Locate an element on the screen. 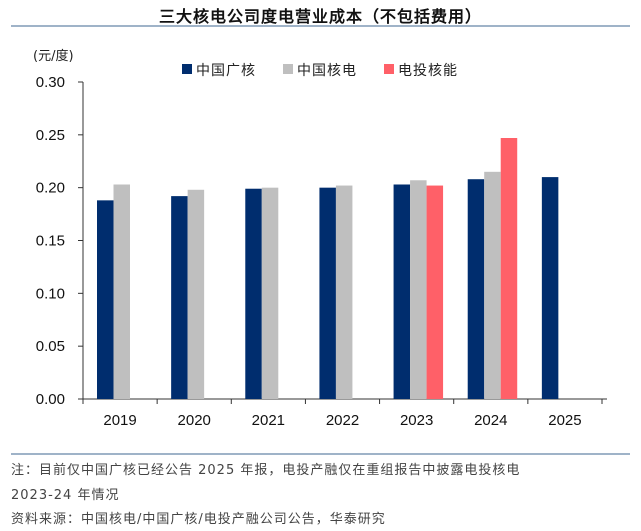 Image resolution: width=641 pixels, height=531 pixels. source-note: 资料来源：中国核电/中国广核/电投产融公司公告，华泰研究 is located at coordinates (198, 519).